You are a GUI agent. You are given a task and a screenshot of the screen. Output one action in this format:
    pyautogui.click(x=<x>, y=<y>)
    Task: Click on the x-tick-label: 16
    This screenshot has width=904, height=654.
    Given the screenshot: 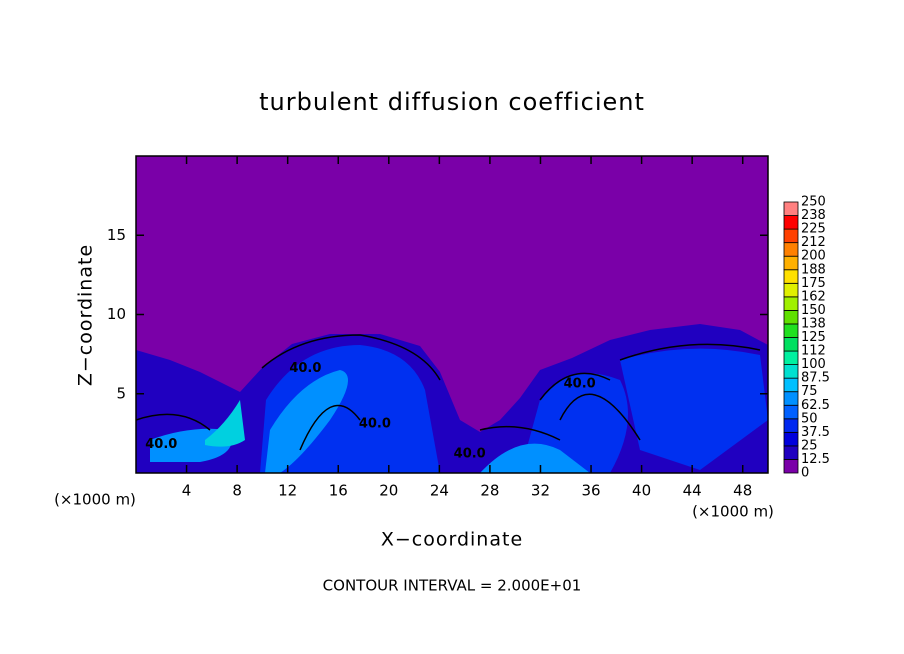 What is the action you would take?
    pyautogui.click(x=338, y=491)
    